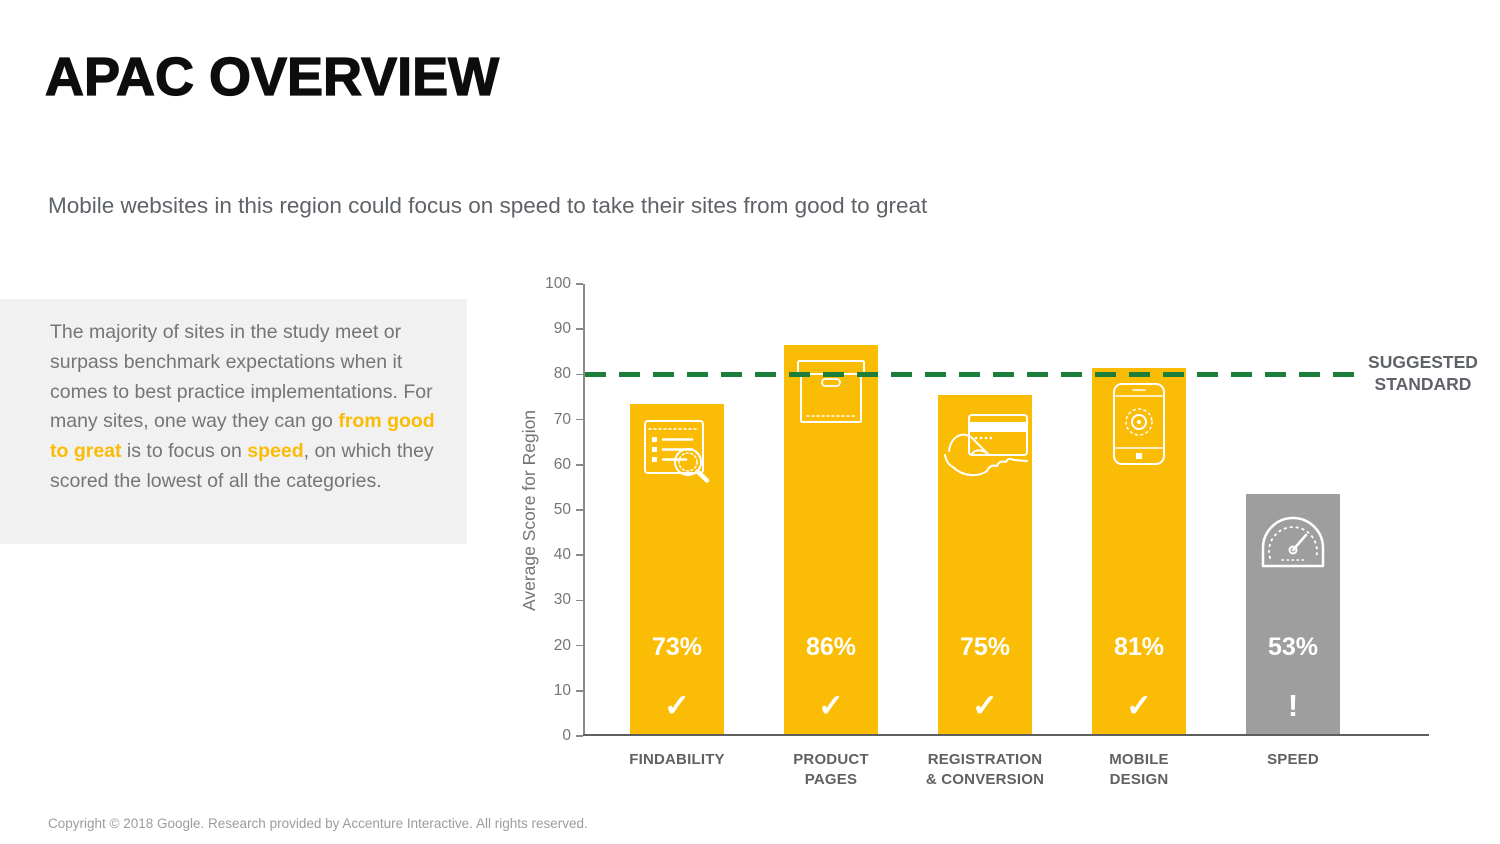 This screenshot has height=844, width=1500. What do you see at coordinates (677, 759) in the screenshot?
I see `category-label: FINDABILITY` at bounding box center [677, 759].